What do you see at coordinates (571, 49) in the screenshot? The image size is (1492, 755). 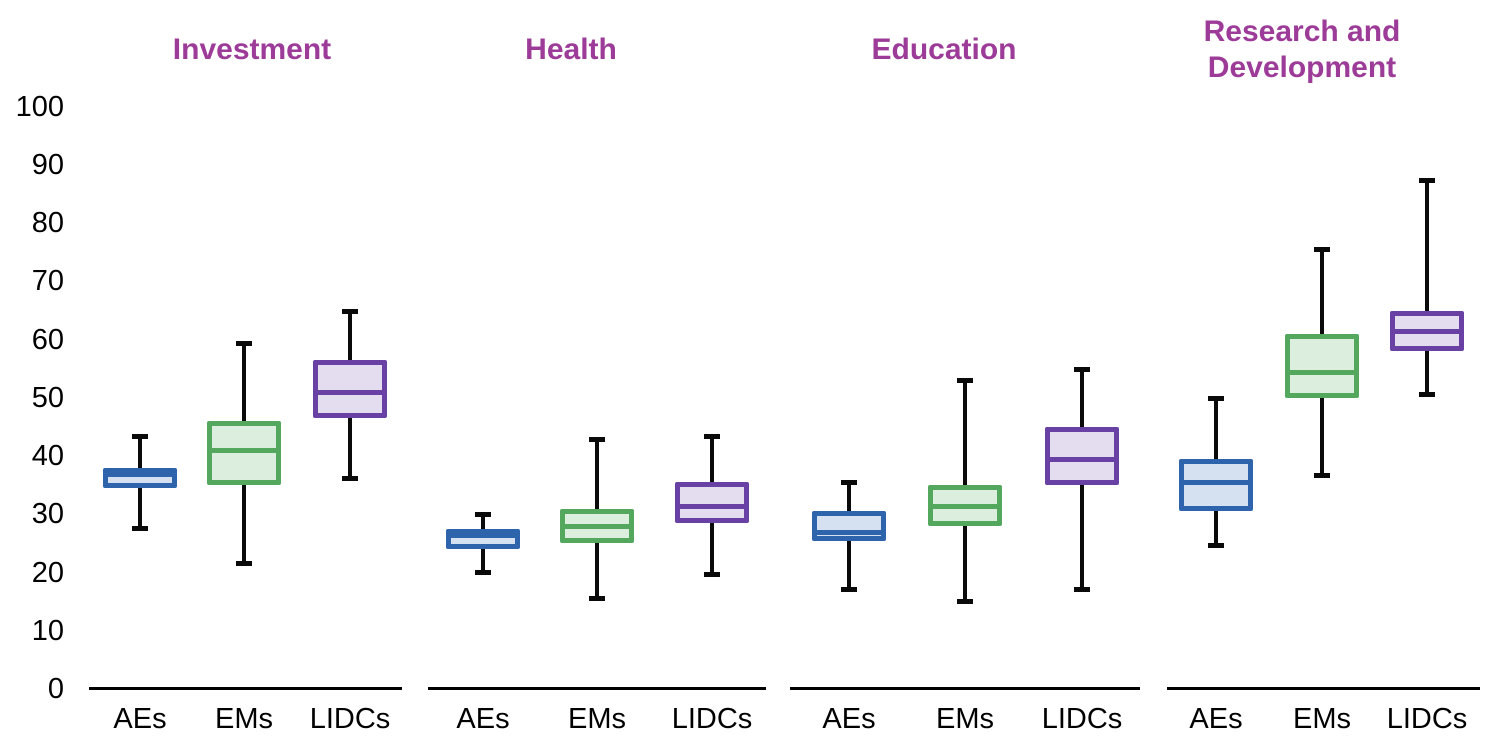 I see `group-title: Health` at bounding box center [571, 49].